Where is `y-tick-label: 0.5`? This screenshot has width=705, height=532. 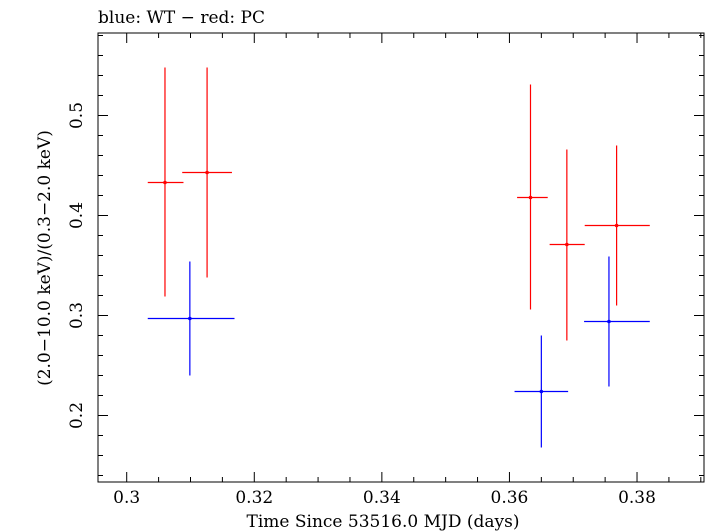
y-tick-label: 0.5 is located at coordinates (77, 115).